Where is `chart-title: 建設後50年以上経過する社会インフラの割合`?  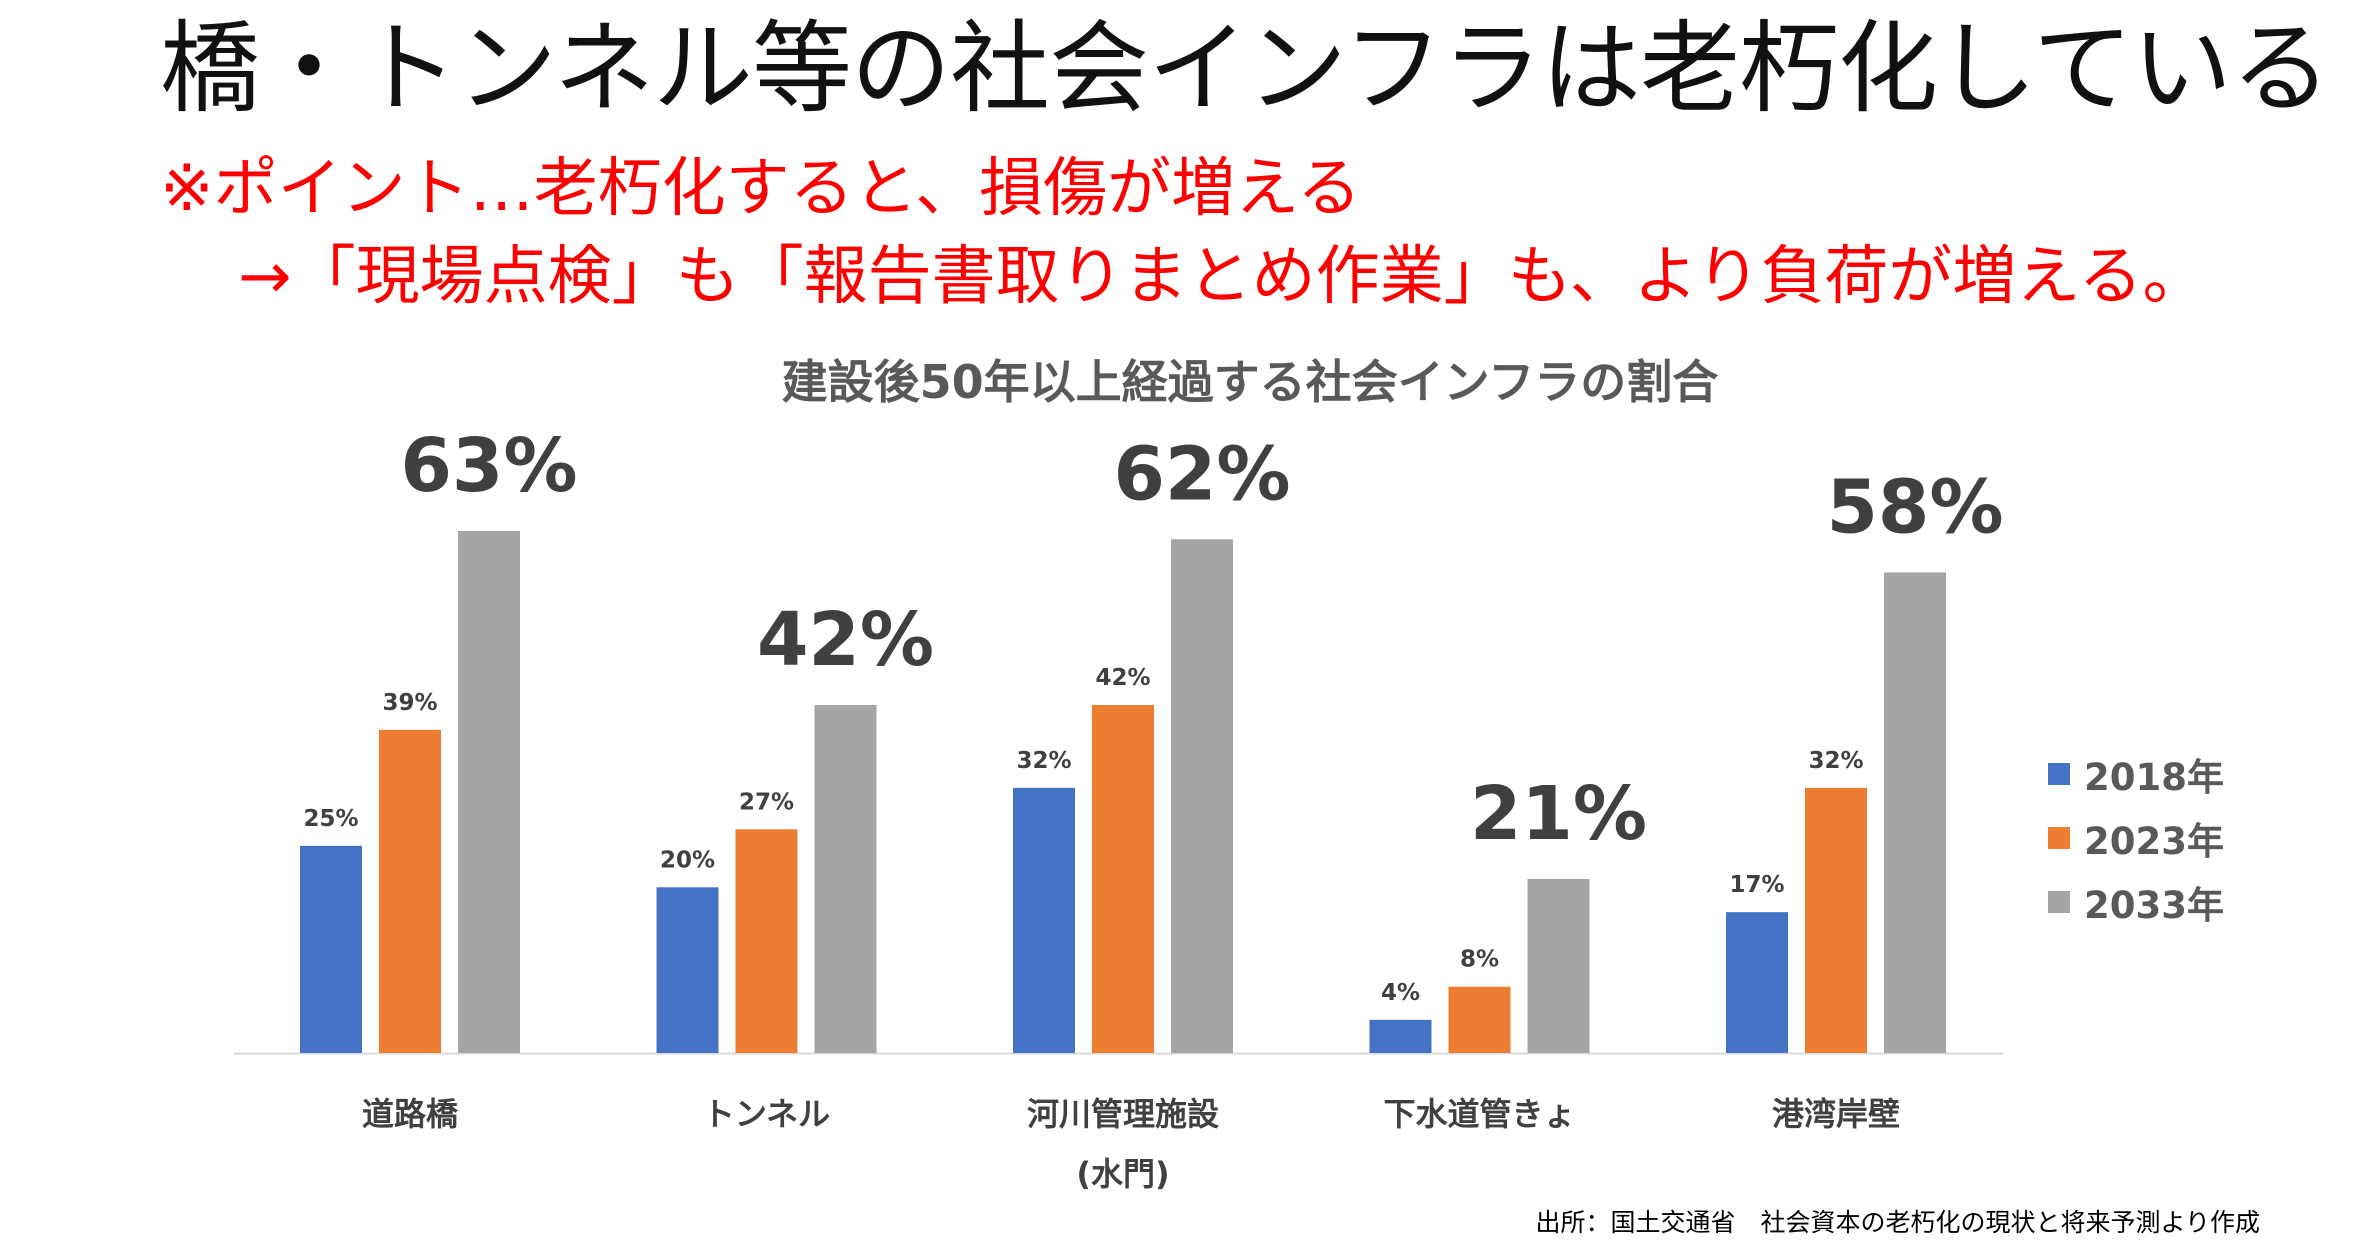 chart-title: 建設後50年以上経過する社会インフラの割合 is located at coordinates (1250, 382).